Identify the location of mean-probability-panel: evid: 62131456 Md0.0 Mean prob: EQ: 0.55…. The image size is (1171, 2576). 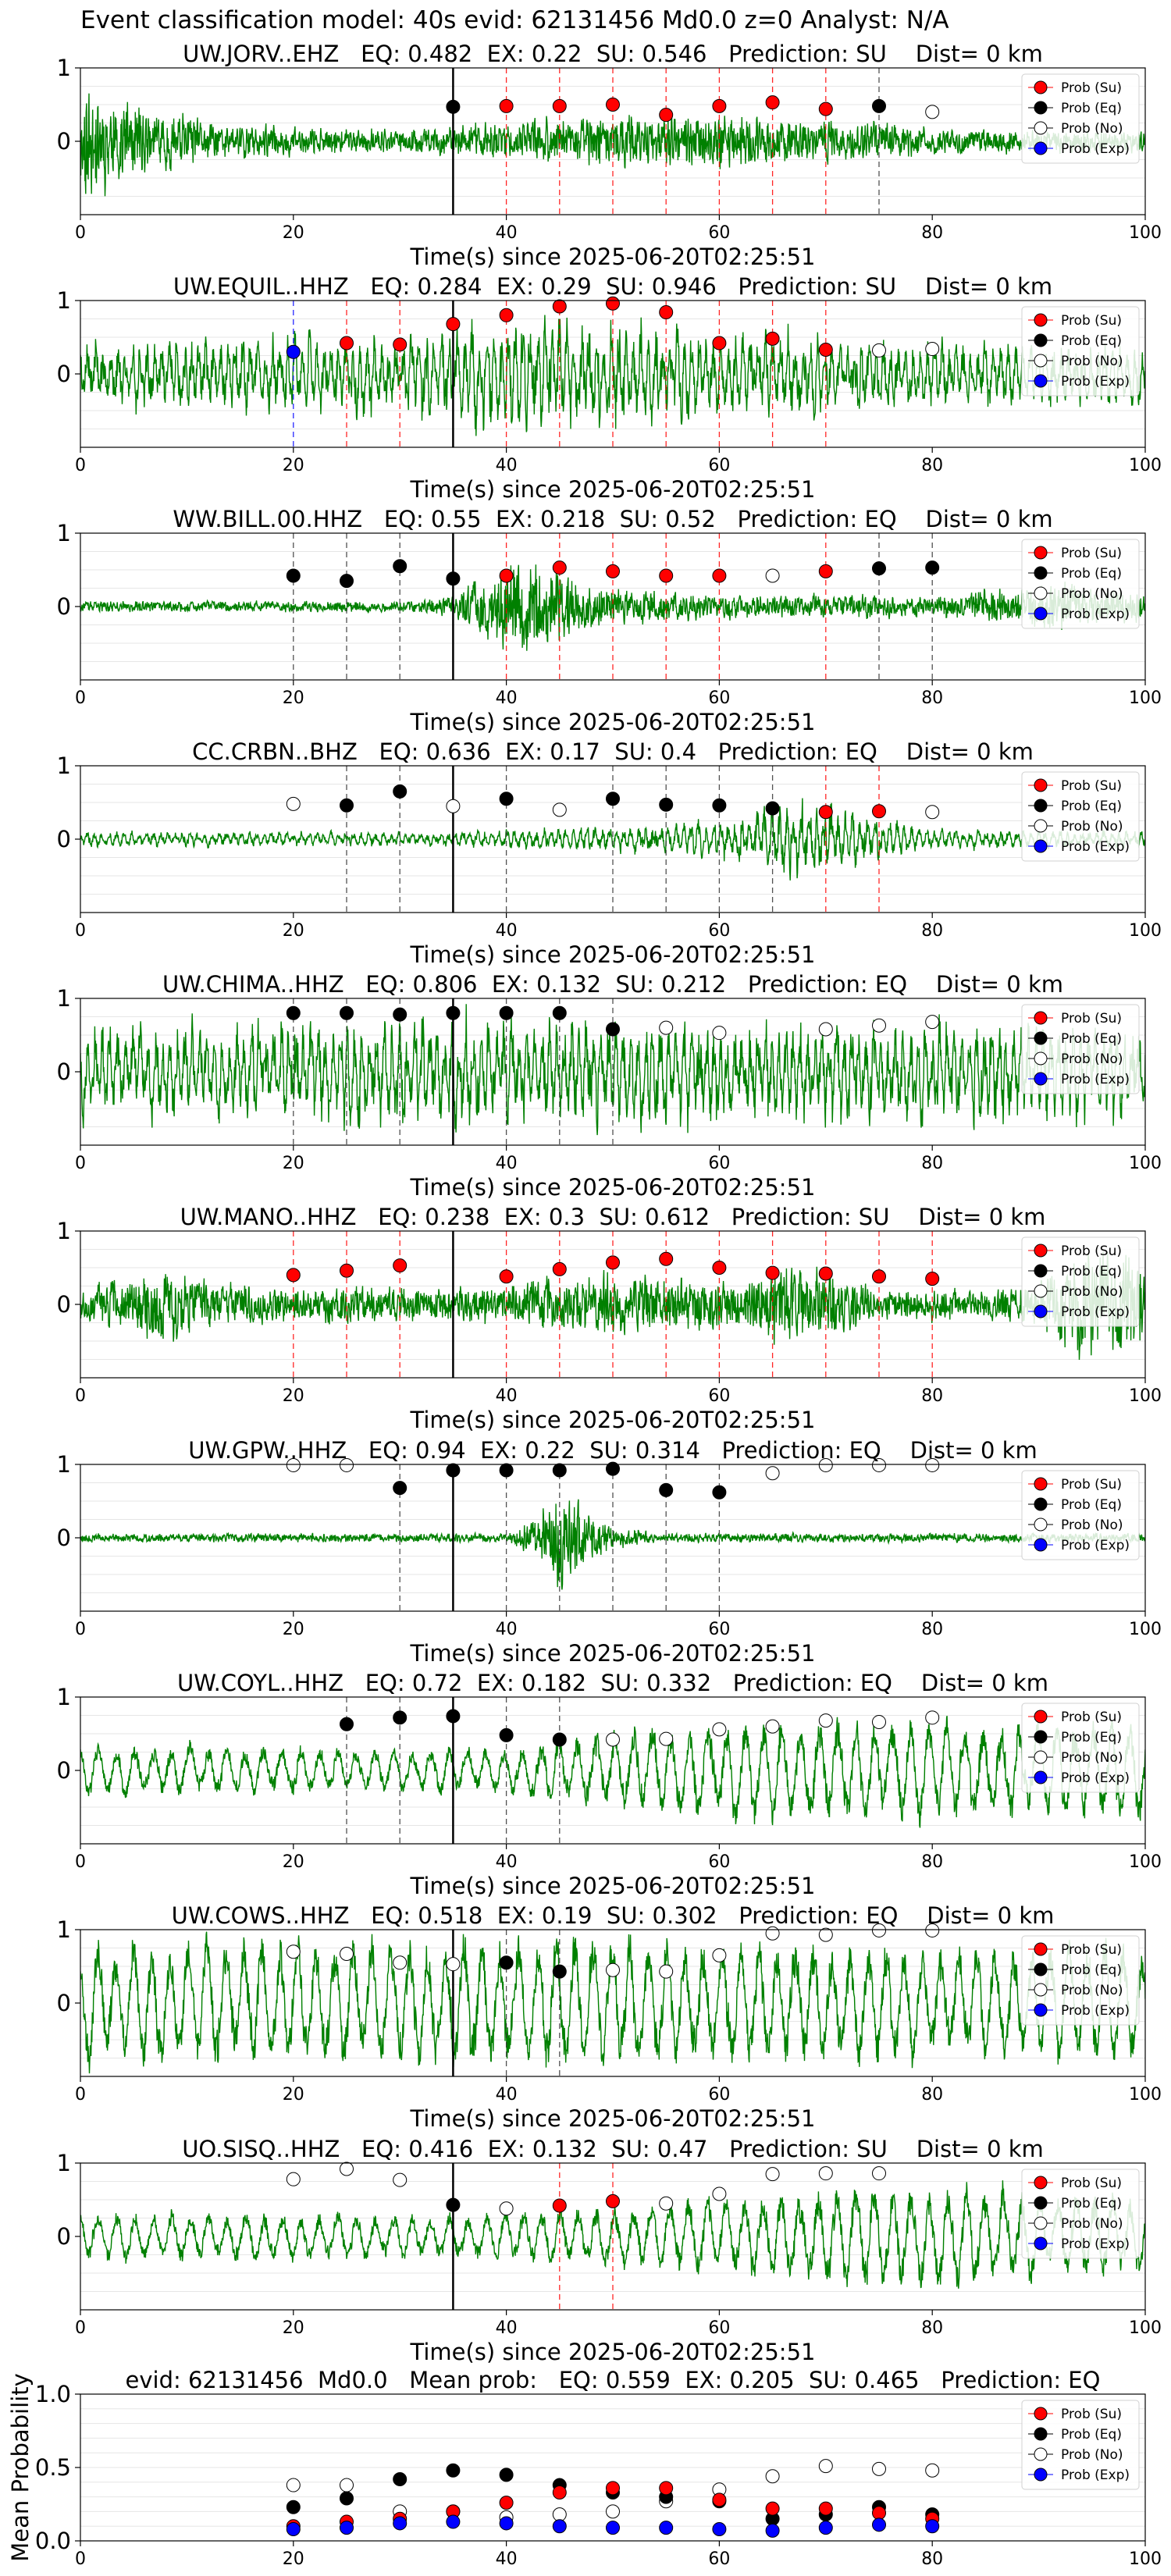
(584, 2468).